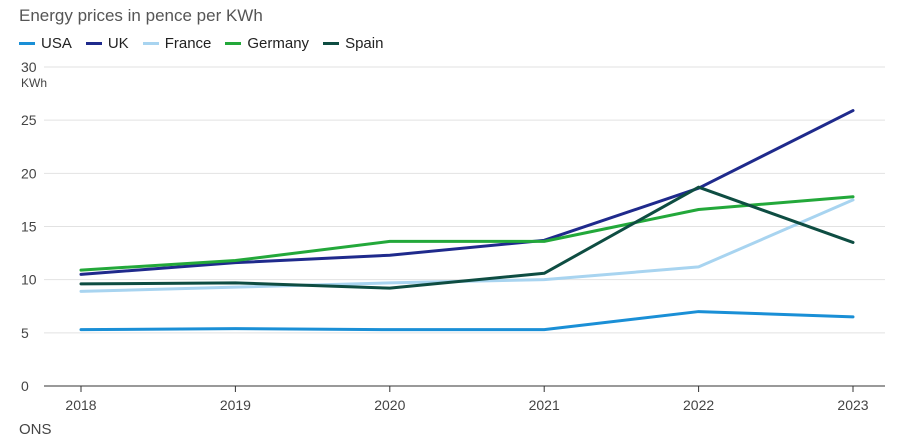  I want to click on x-tick-label: 2019, so click(235, 405).